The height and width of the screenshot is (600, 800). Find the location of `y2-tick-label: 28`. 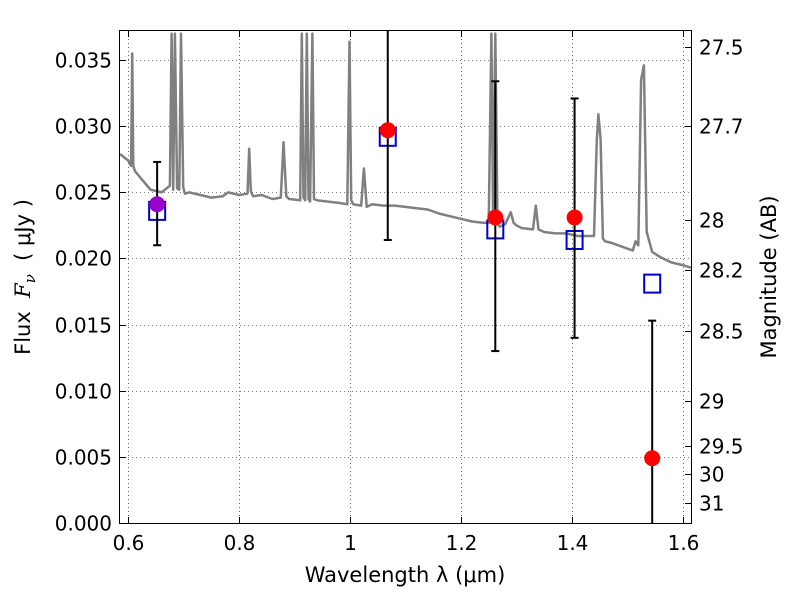

y2-tick-label: 28 is located at coordinates (711, 221).